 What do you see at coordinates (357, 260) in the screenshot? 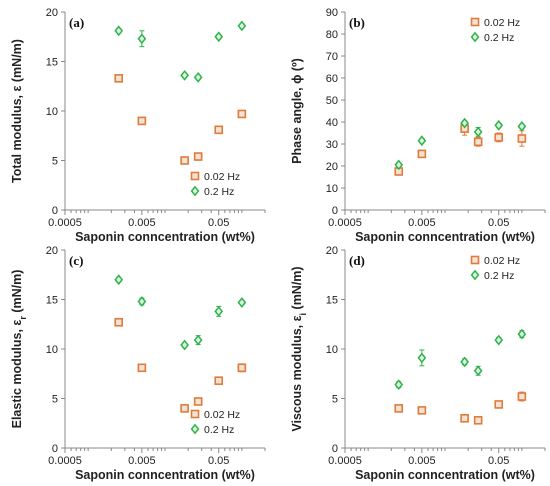
I see `panel-label: (d)` at bounding box center [357, 260].